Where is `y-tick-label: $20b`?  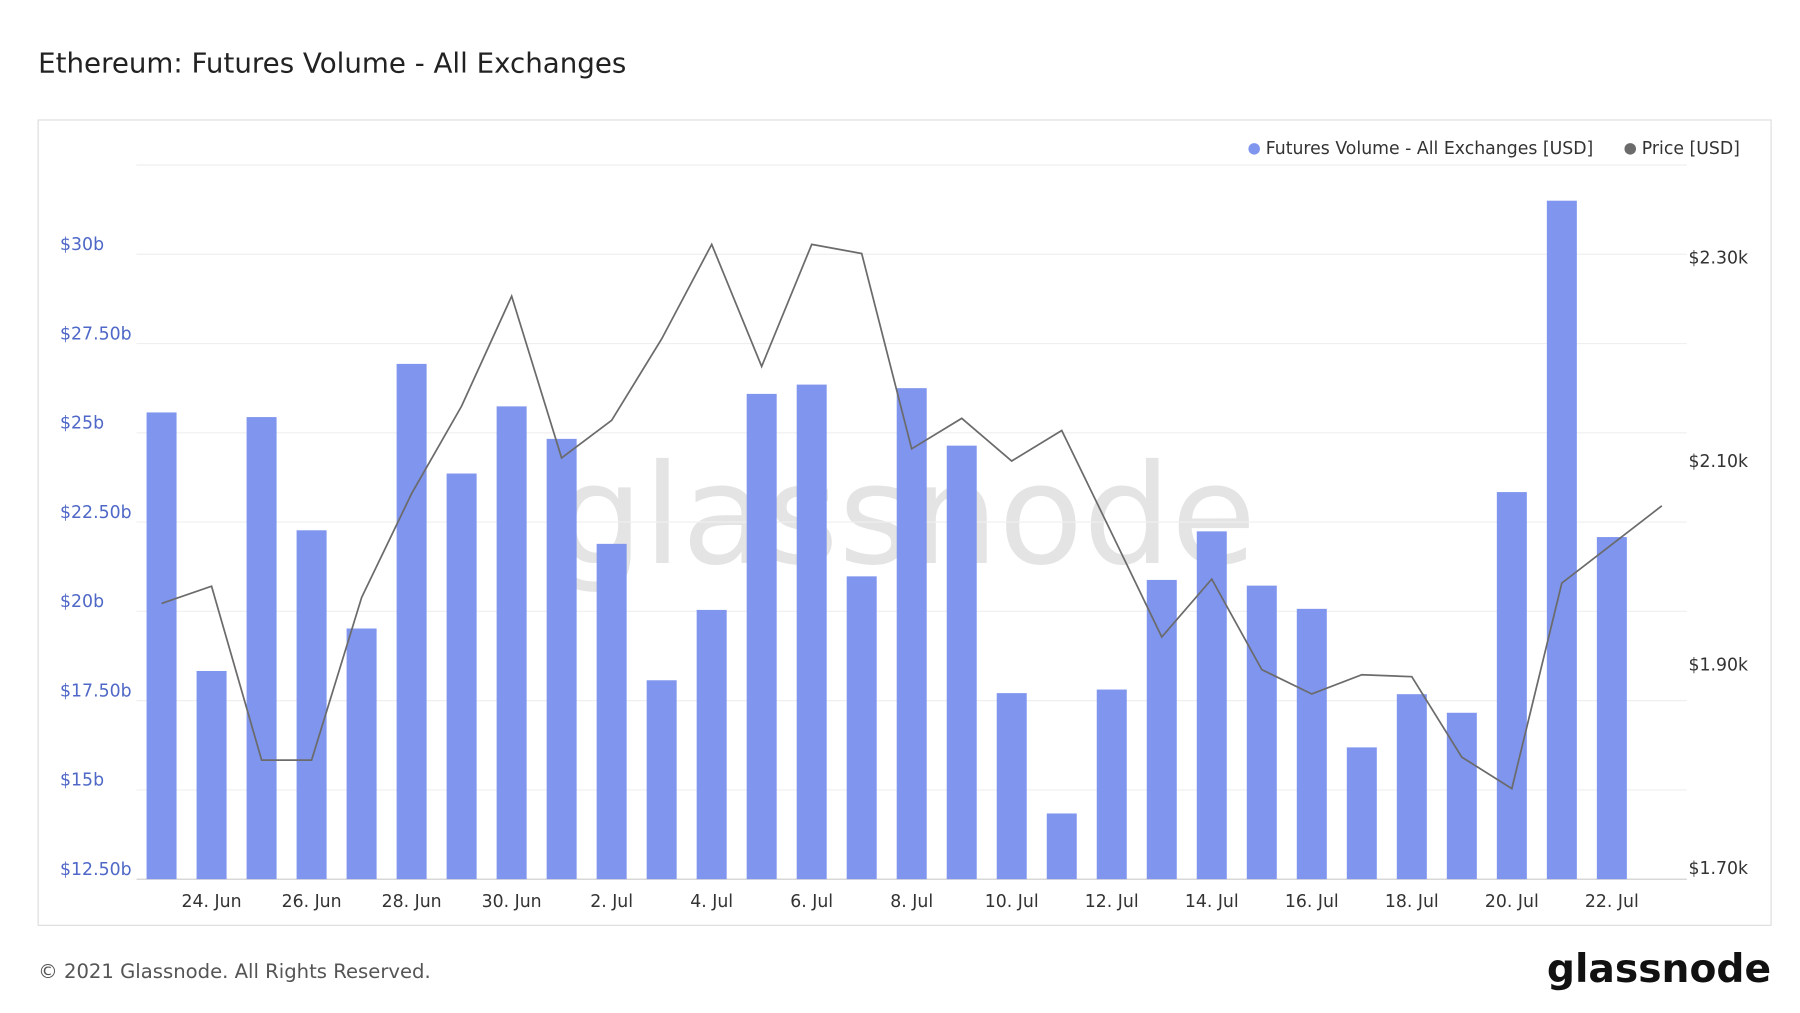
y-tick-label: $20b is located at coordinates (82, 602).